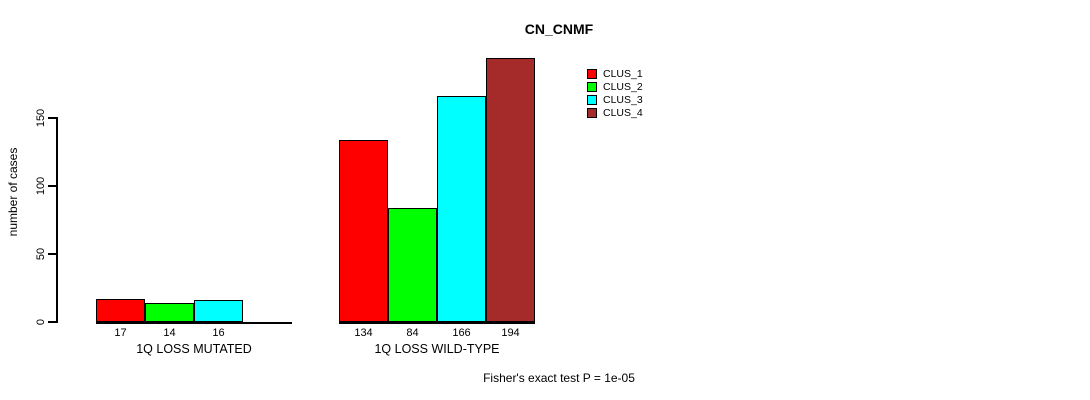  Describe the element at coordinates (120, 333) in the screenshot. I see `bar-value-label: 17` at that location.